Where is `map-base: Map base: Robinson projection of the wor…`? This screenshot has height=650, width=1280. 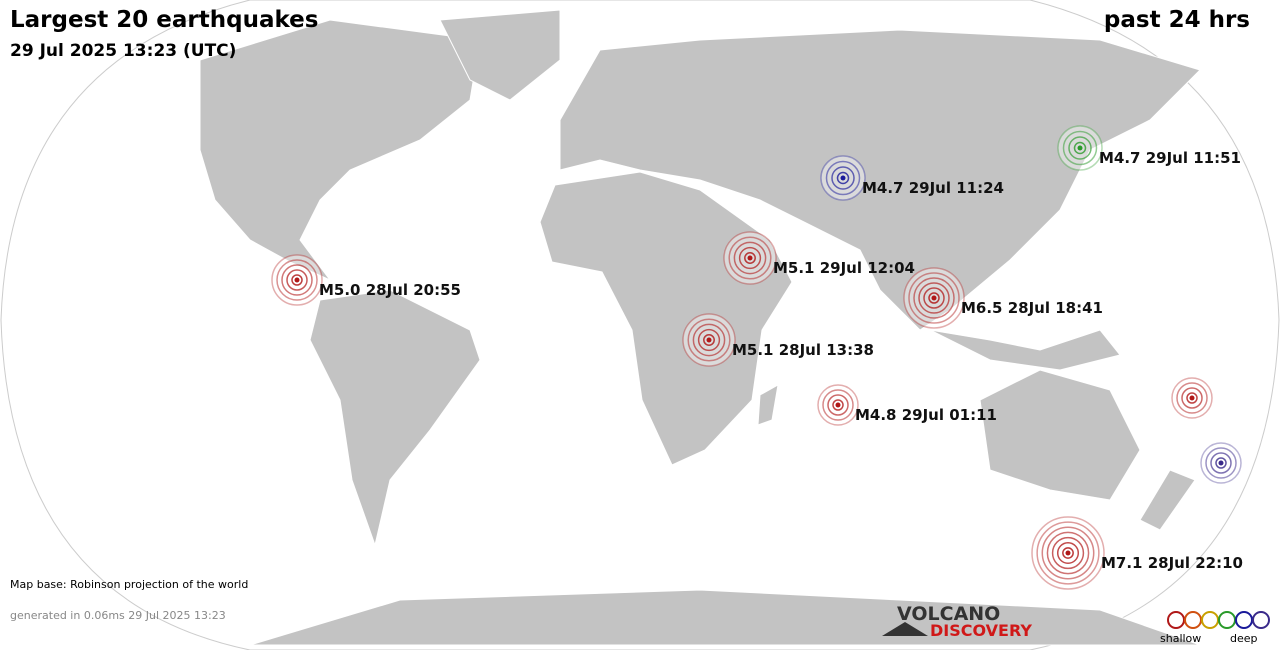 map-base: Map base: Robinson projection of the wor… is located at coordinates (129, 584).